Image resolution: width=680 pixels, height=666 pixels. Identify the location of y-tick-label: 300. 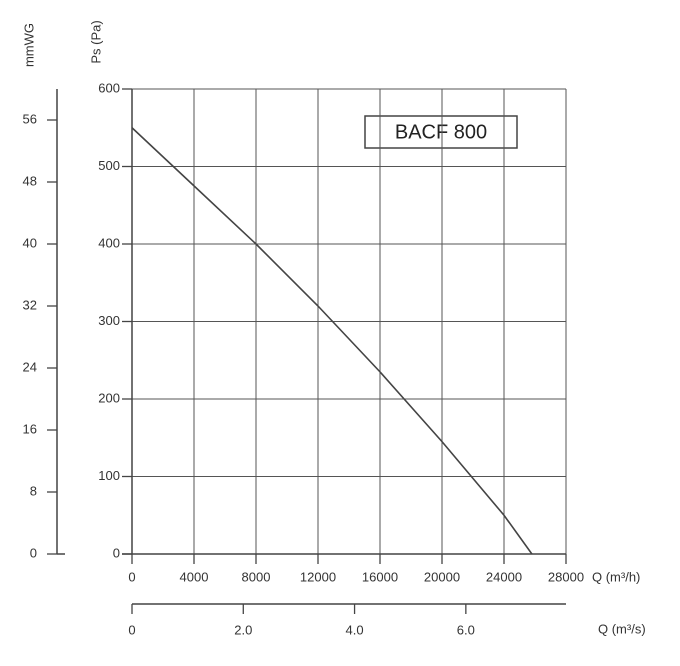
(109, 320).